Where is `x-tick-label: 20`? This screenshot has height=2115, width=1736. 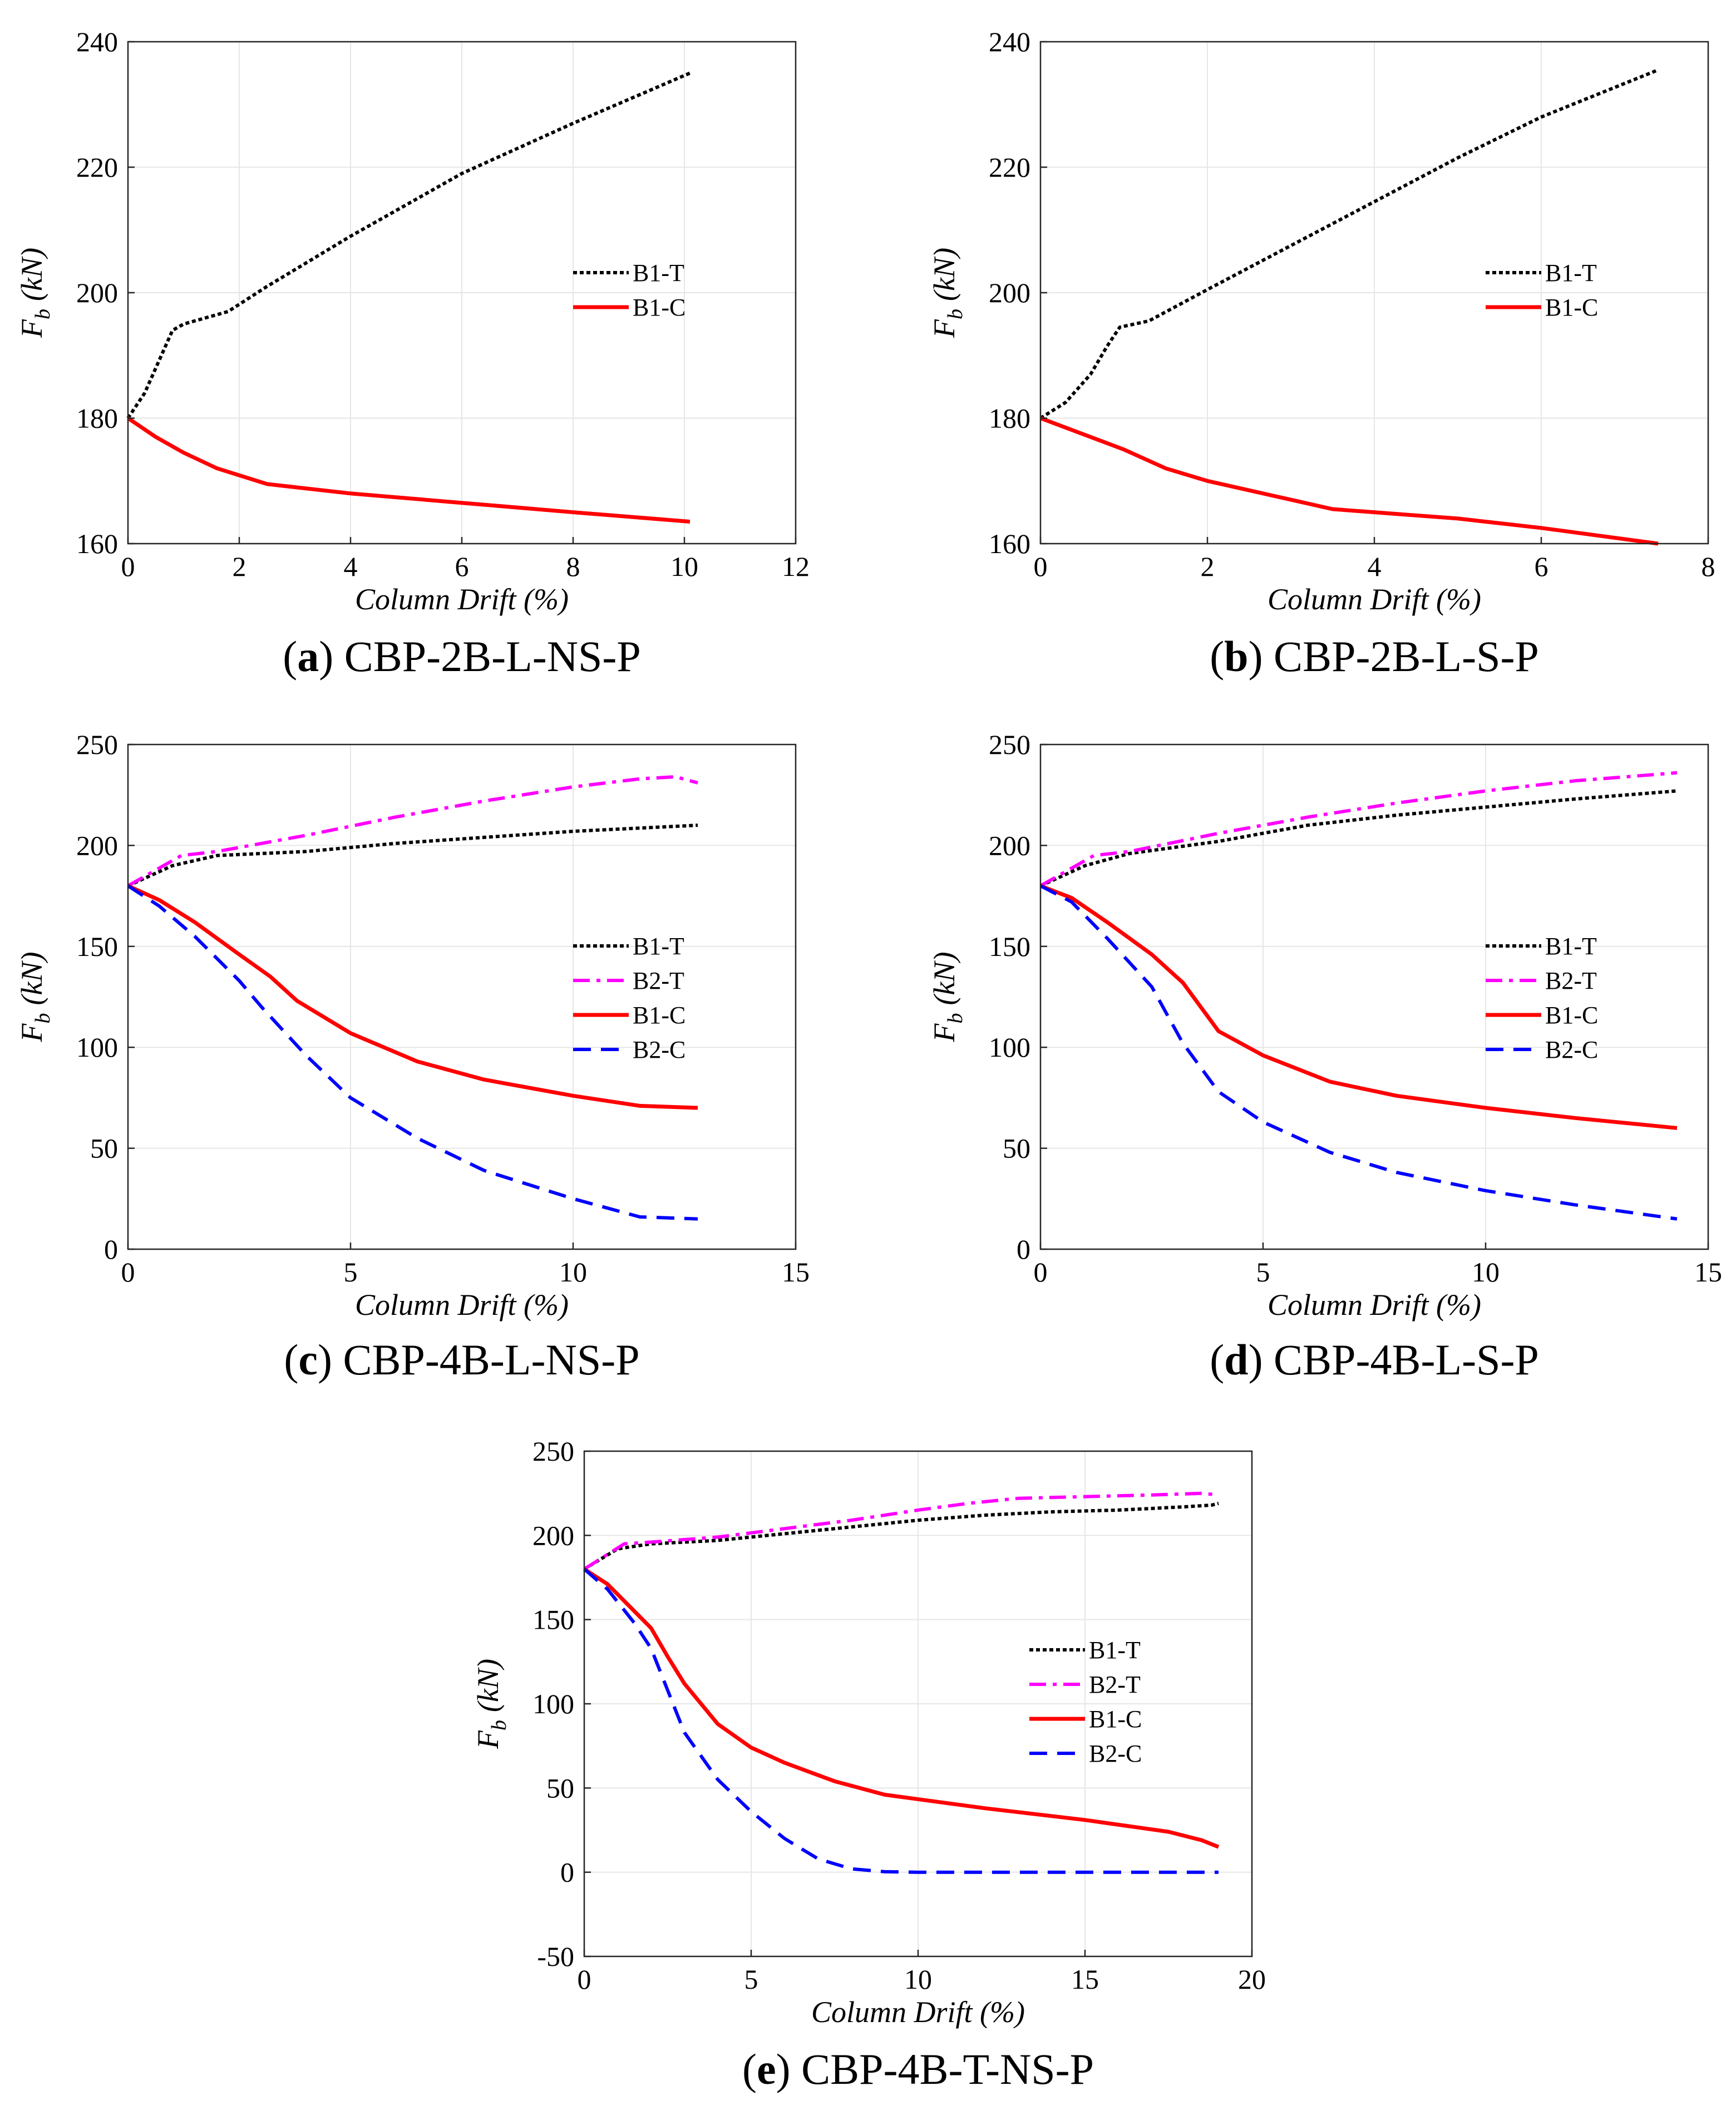
x-tick-label: 20 is located at coordinates (1252, 1979).